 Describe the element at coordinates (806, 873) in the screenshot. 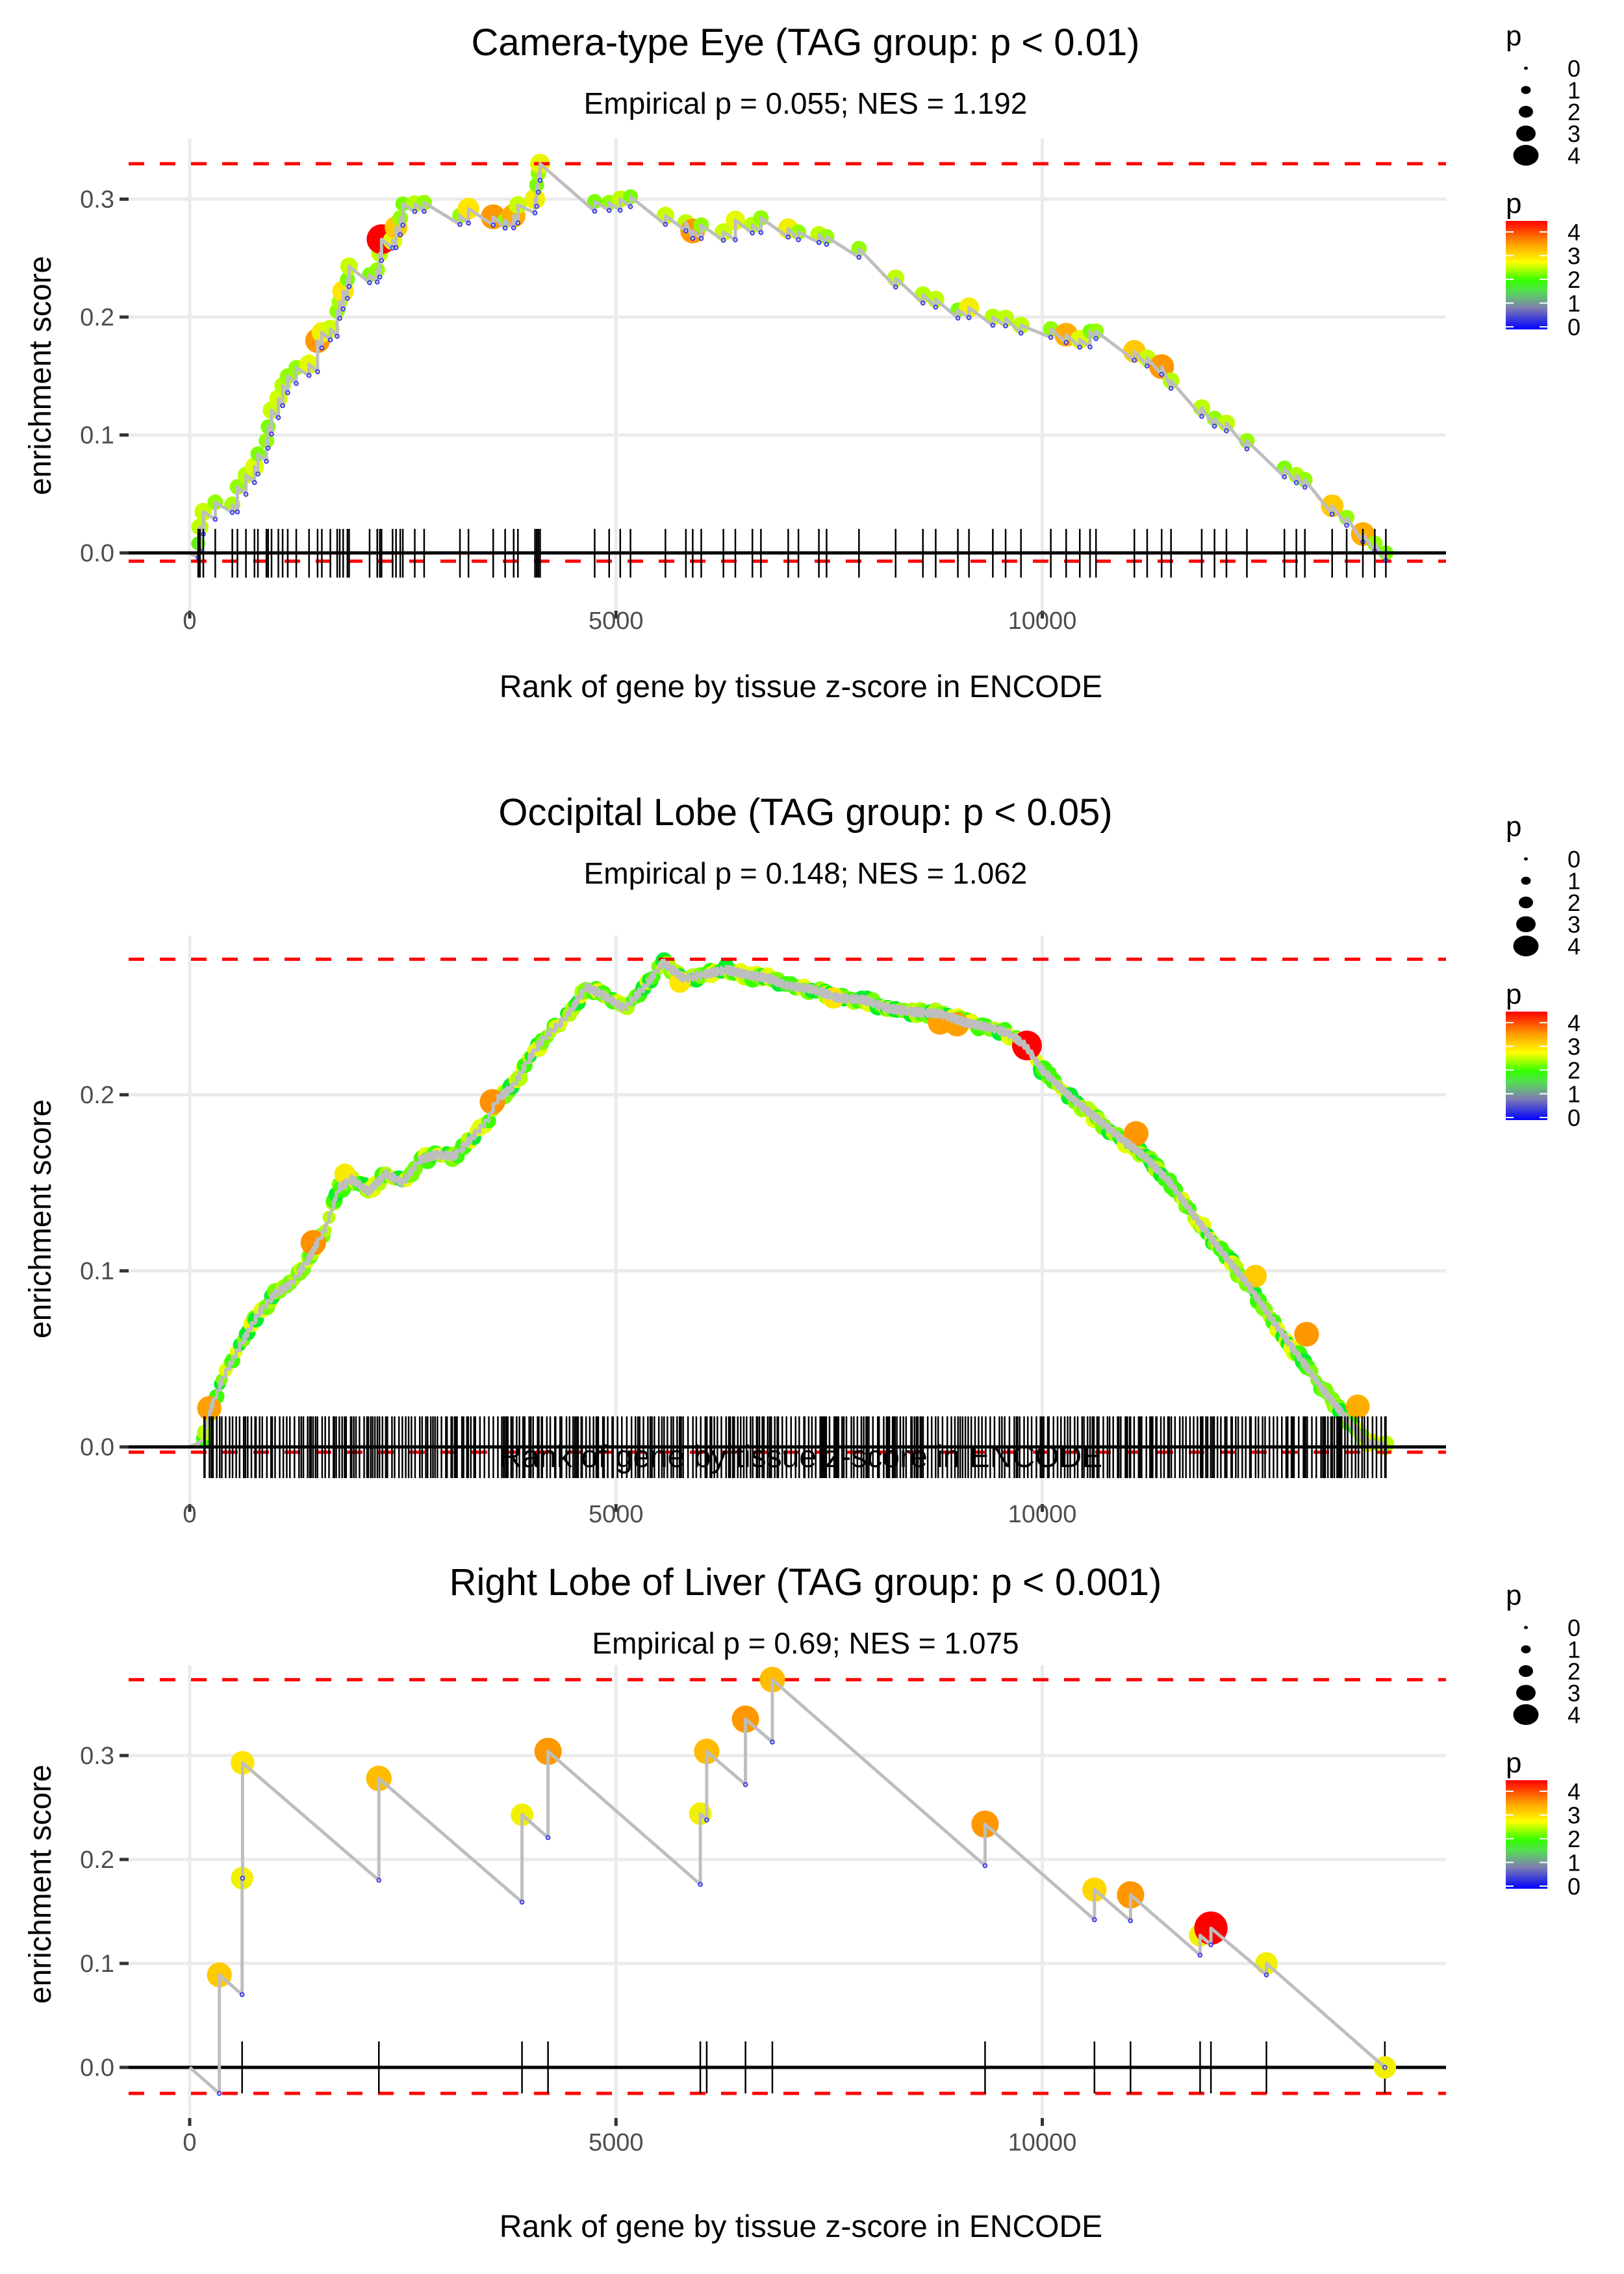

I see `panel-subtitle: Empirical p = 0.148; NES = 1.062` at that location.